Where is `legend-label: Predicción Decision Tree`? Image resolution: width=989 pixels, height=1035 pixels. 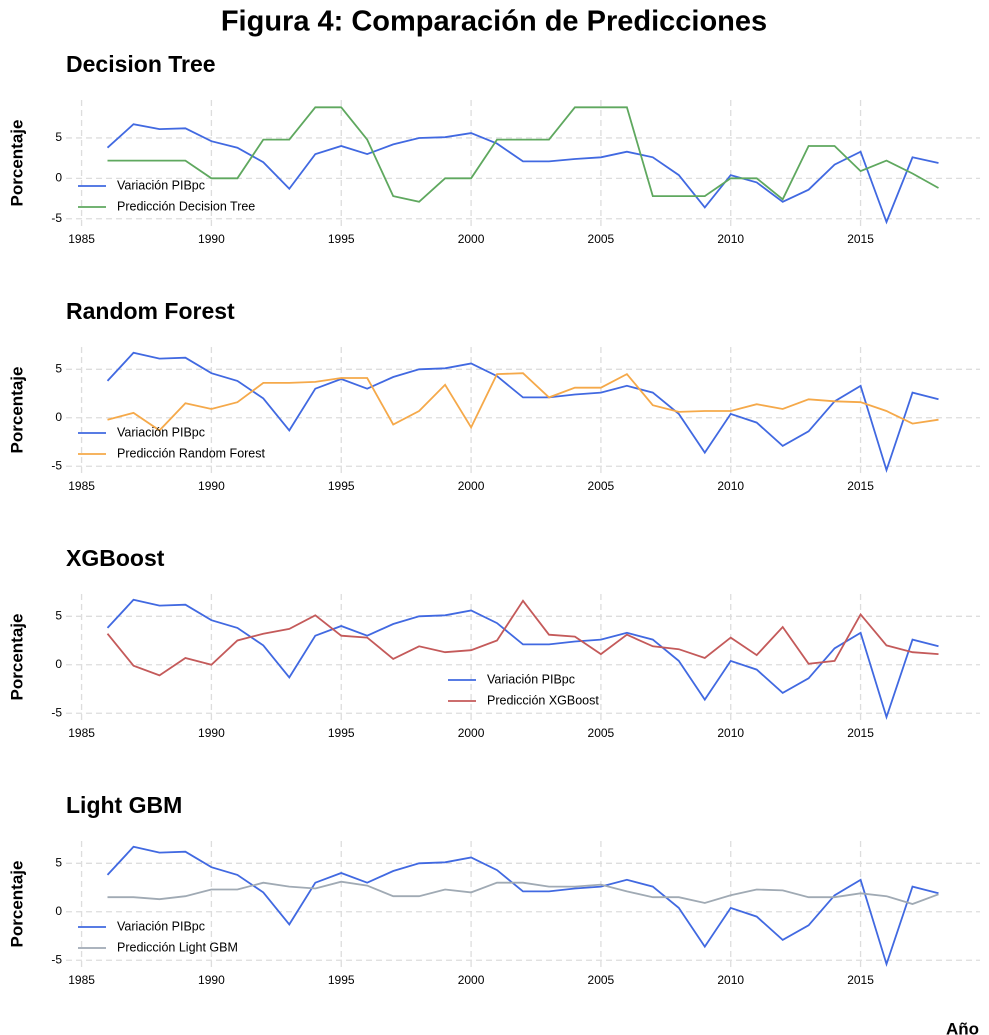 legend-label: Predicción Decision Tree is located at coordinates (186, 206).